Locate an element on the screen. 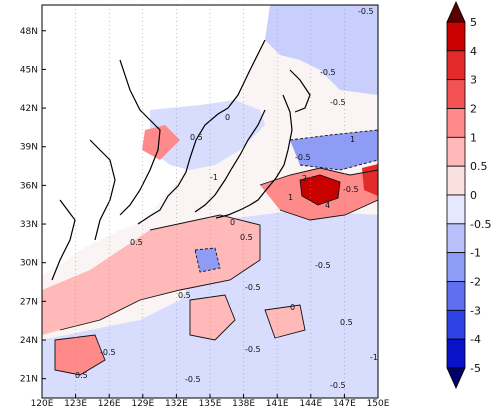 This screenshot has width=499, height=408. x-tick-label: 123E is located at coordinates (75, 403).